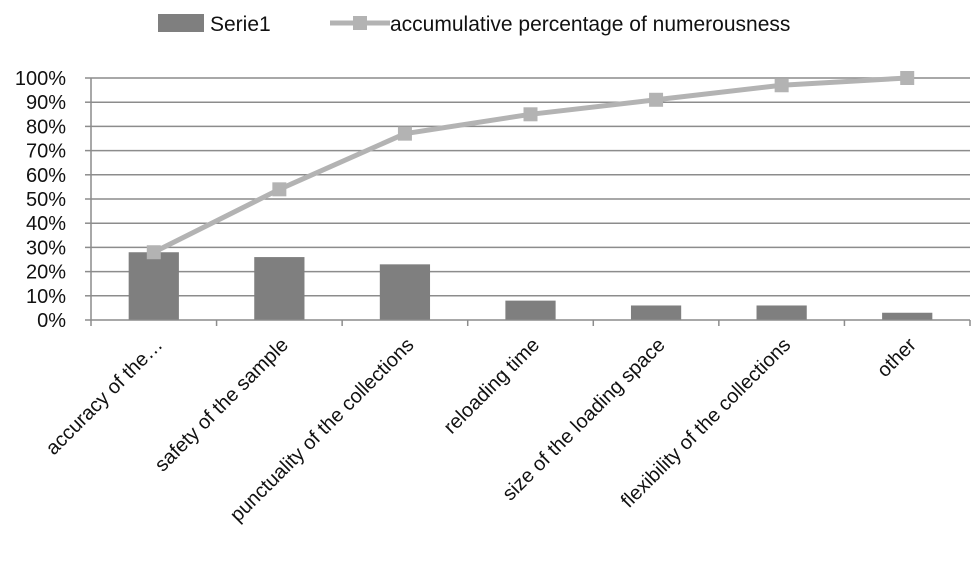 This screenshot has height=575, width=974. What do you see at coordinates (240, 24) in the screenshot?
I see `legend-label-serie1: Serie1` at bounding box center [240, 24].